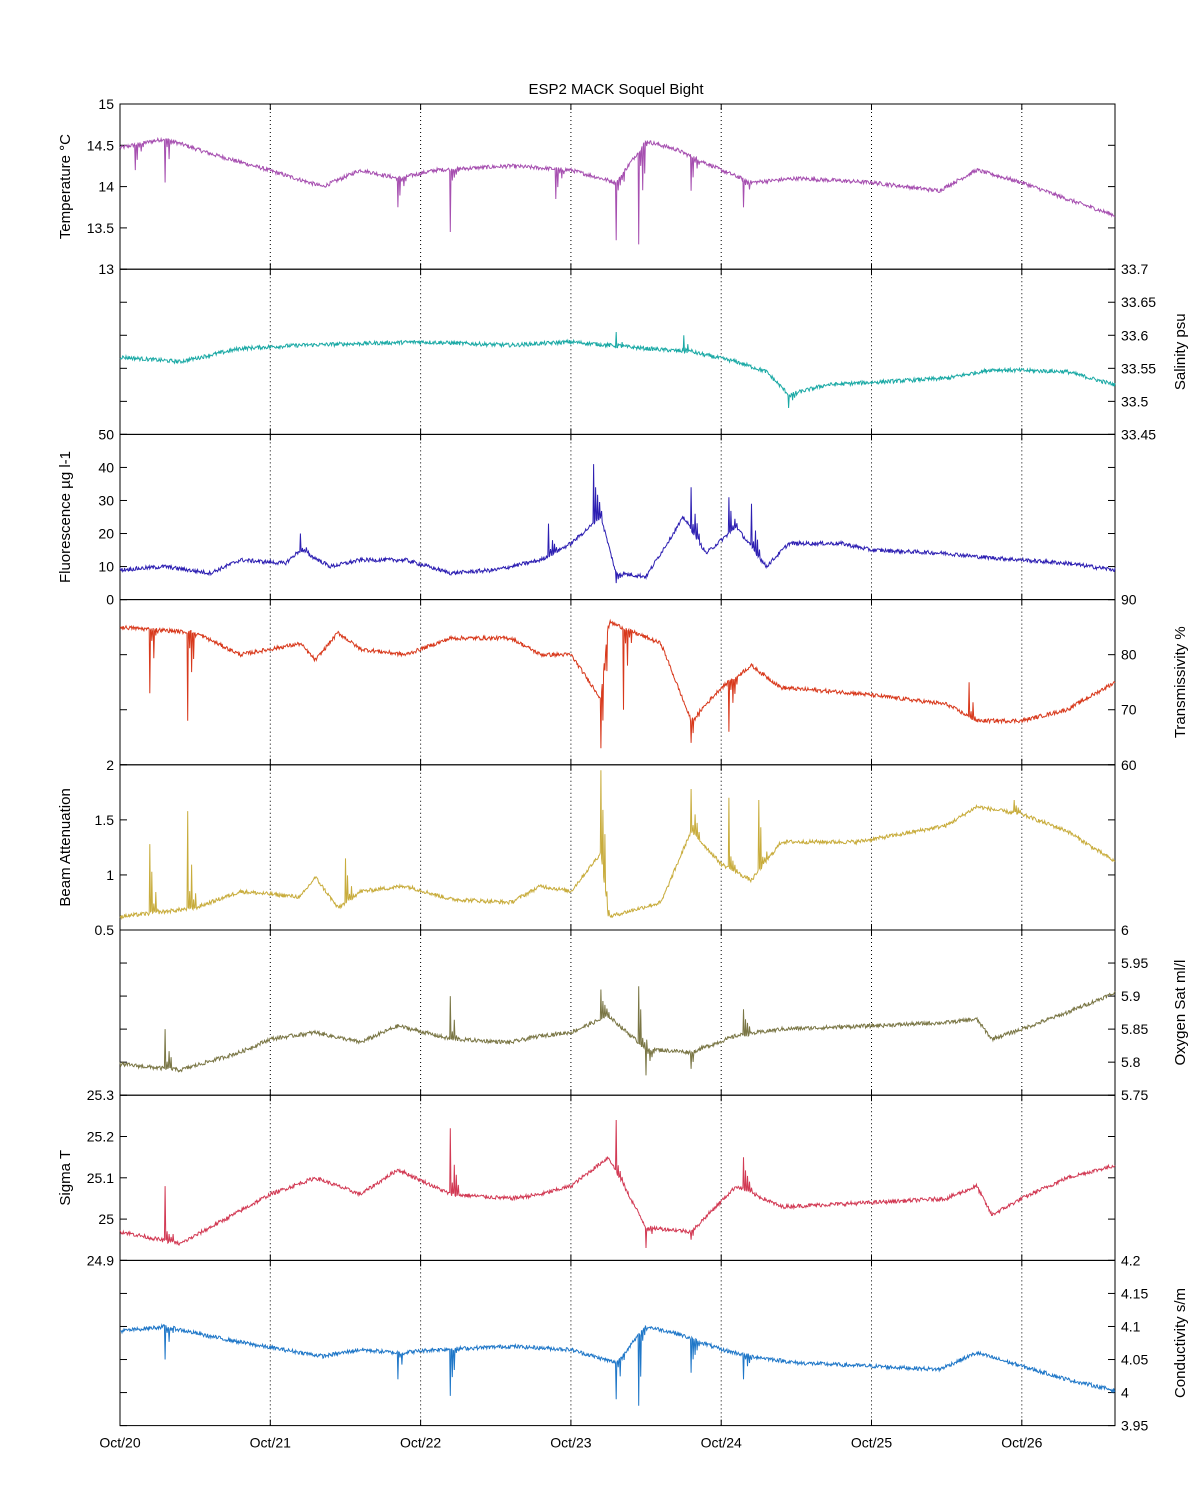 Image resolution: width=1200 pixels, height=1501 pixels. What do you see at coordinates (1180, 682) in the screenshot?
I see `y-axis-title: Transmissivity %` at bounding box center [1180, 682].